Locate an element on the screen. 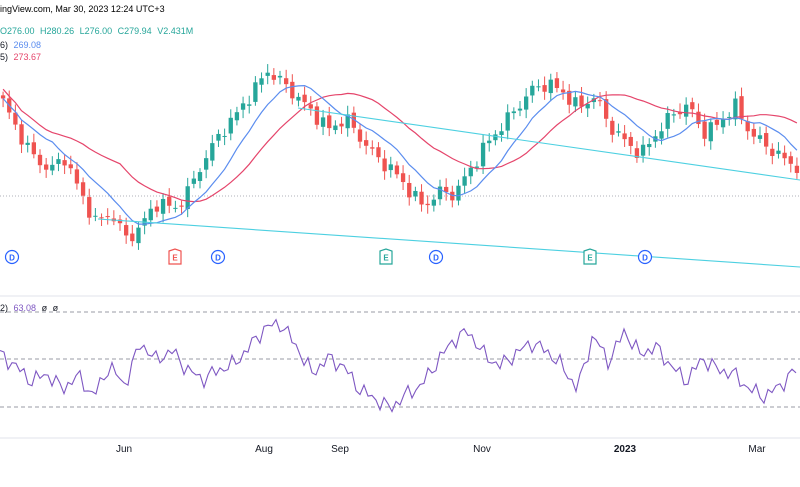  x-tick-label: Sep is located at coordinates (340, 449).